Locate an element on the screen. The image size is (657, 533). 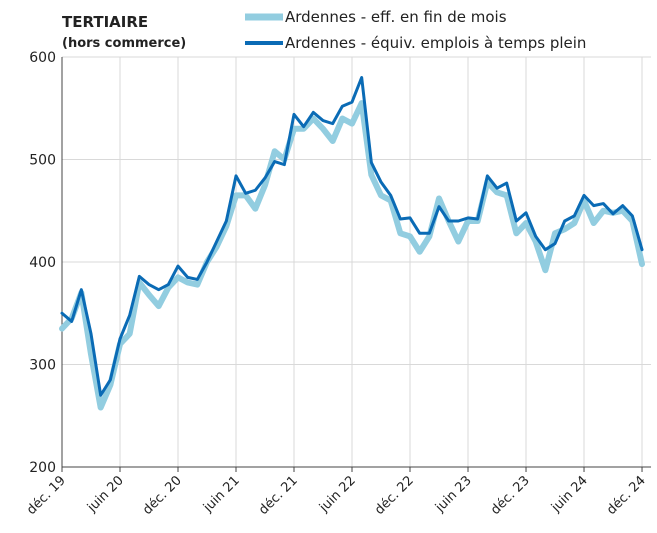
x-tick-label: juin 22 is located at coordinates (337, 494).